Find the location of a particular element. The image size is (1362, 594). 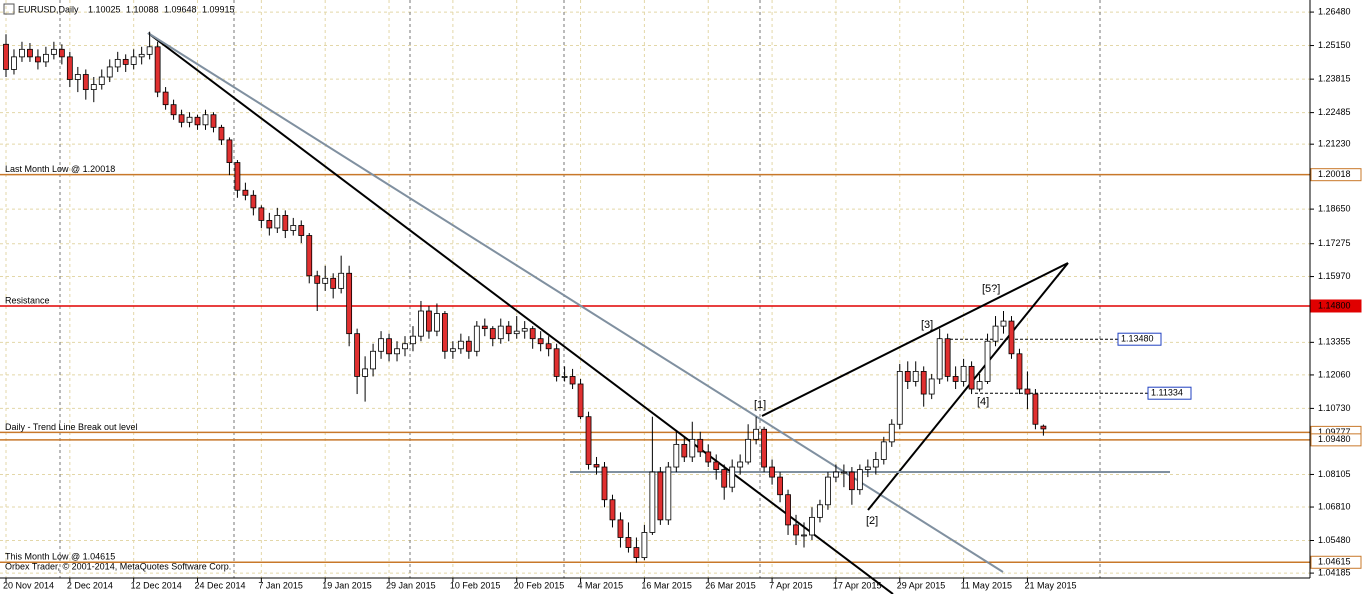

symbol: EURUSD,Daily is located at coordinates (48, 9).